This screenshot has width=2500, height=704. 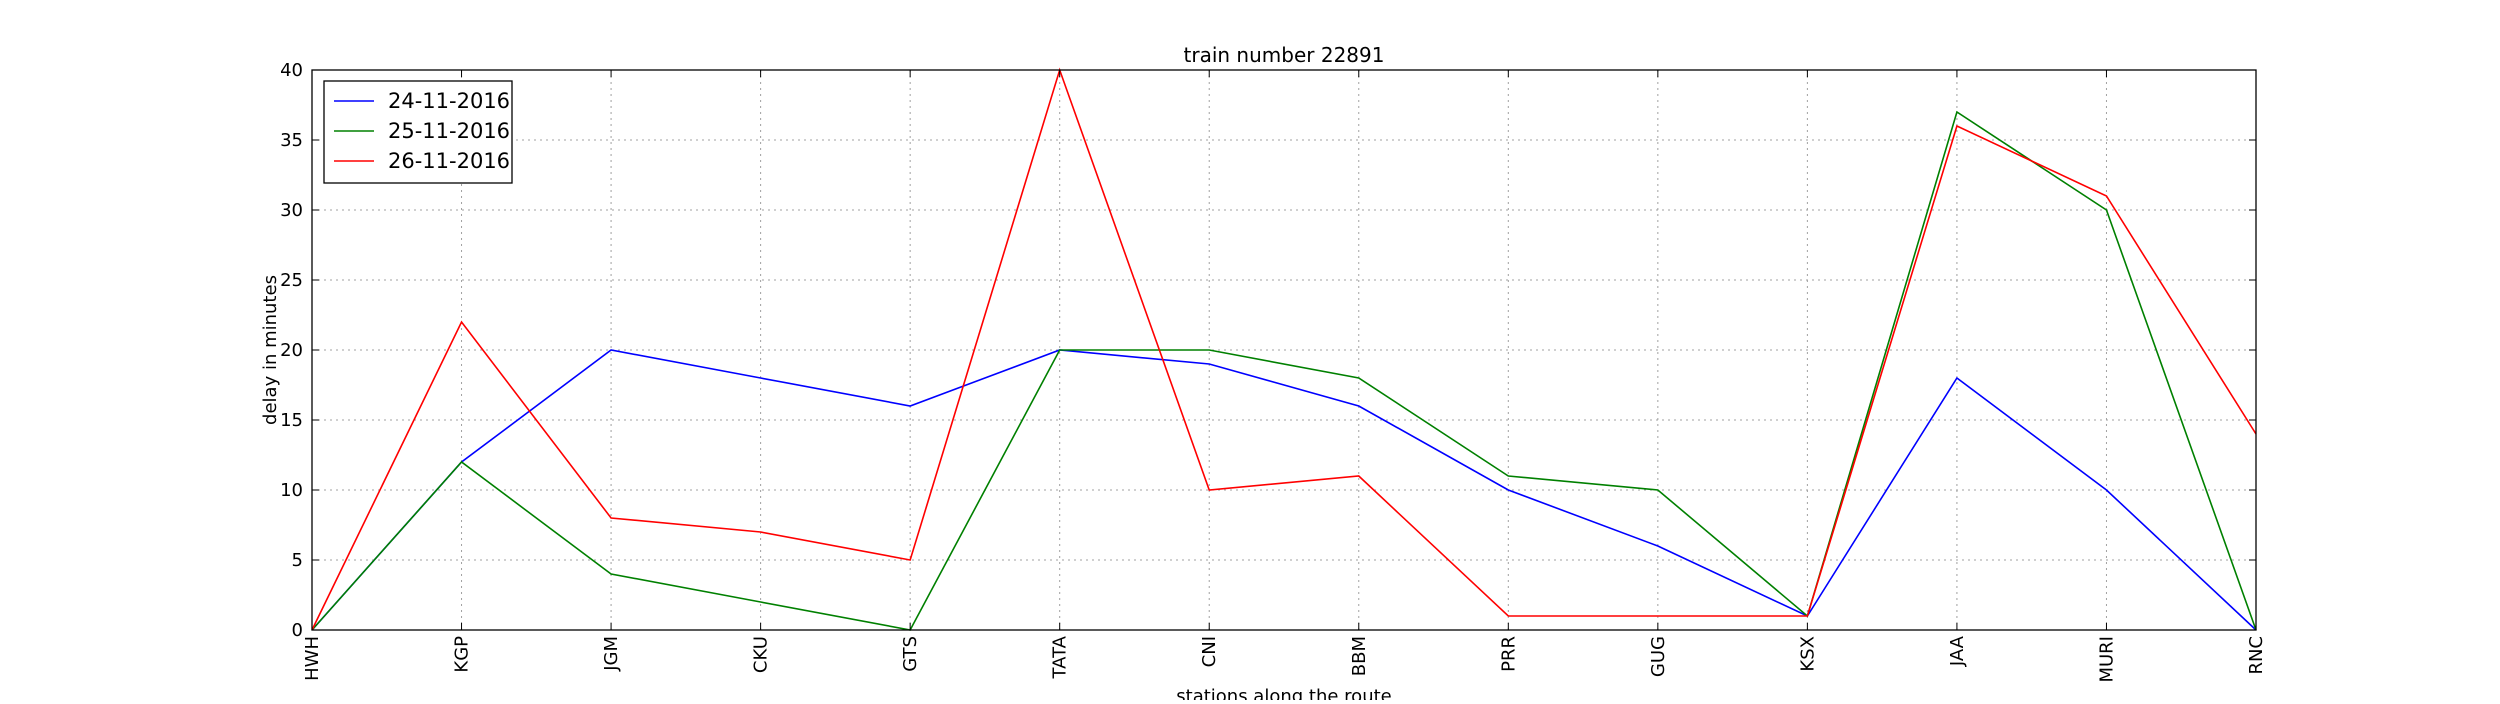 What do you see at coordinates (291, 280) in the screenshot?
I see `y-tick-label: 25` at bounding box center [291, 280].